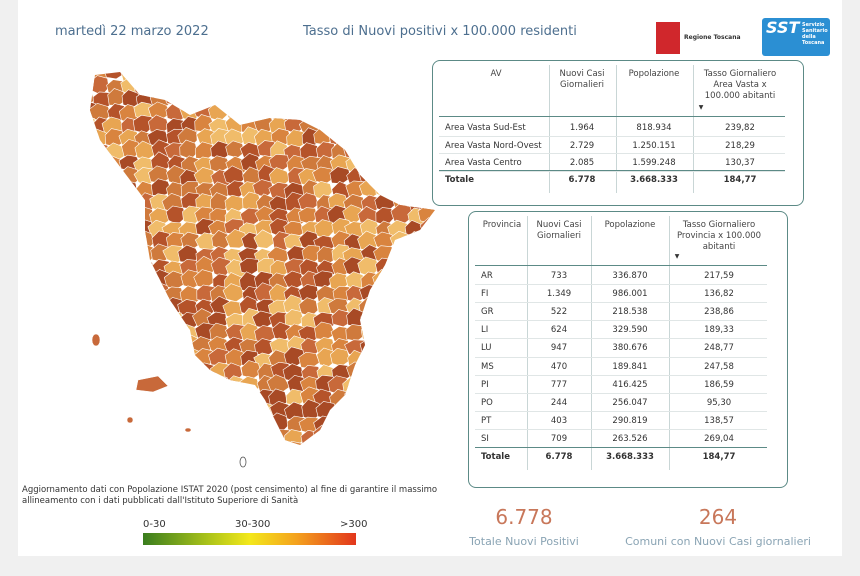  I want to click on table-cell: 1.250.151, so click(654, 145).